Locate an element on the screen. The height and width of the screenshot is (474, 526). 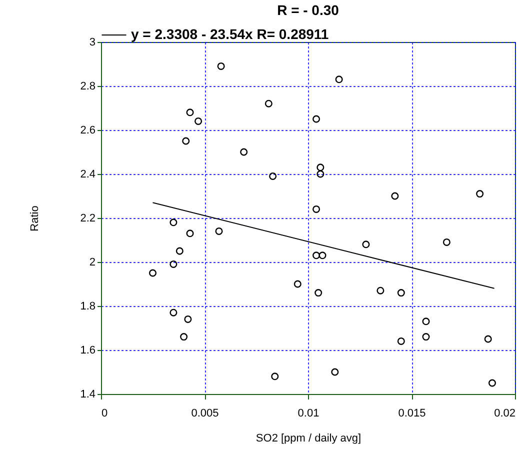
y-tick-label: 2.8 is located at coordinates (88, 86).